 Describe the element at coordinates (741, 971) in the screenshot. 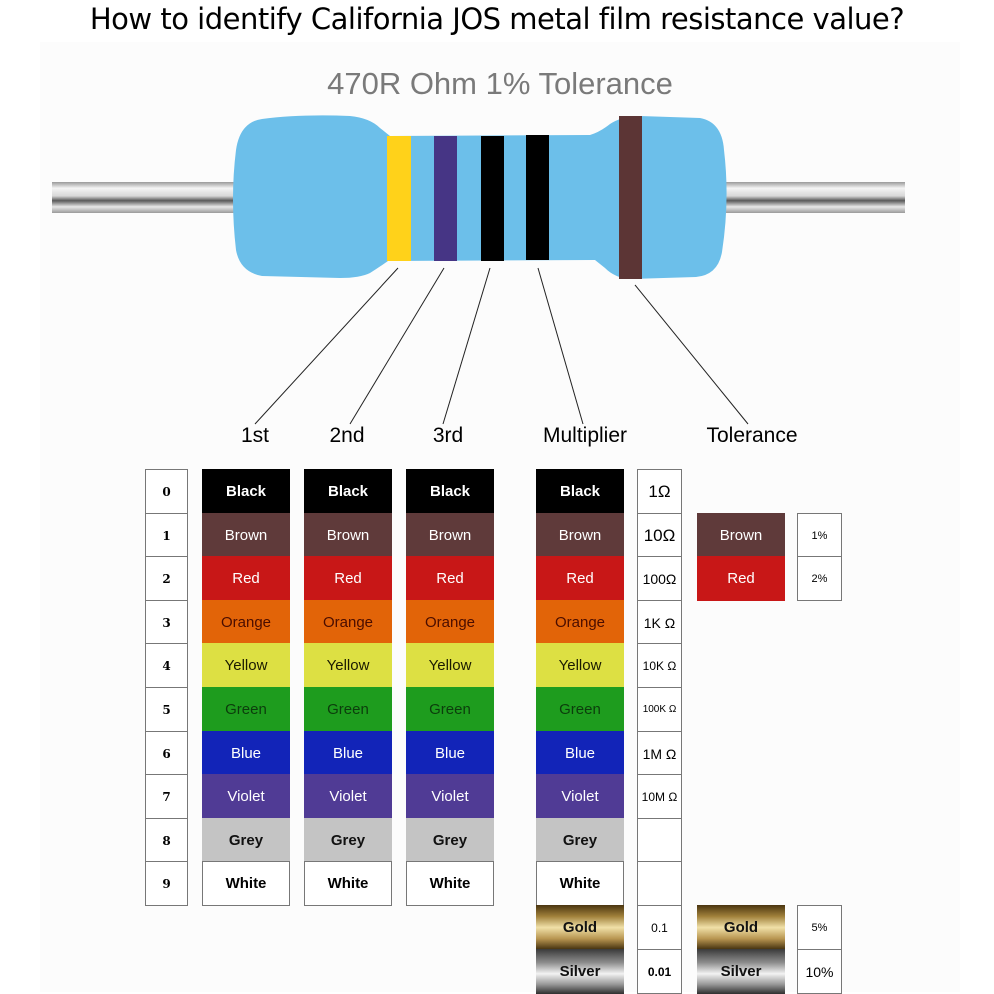

I see `band-tolerance-silver: Silver` at that location.